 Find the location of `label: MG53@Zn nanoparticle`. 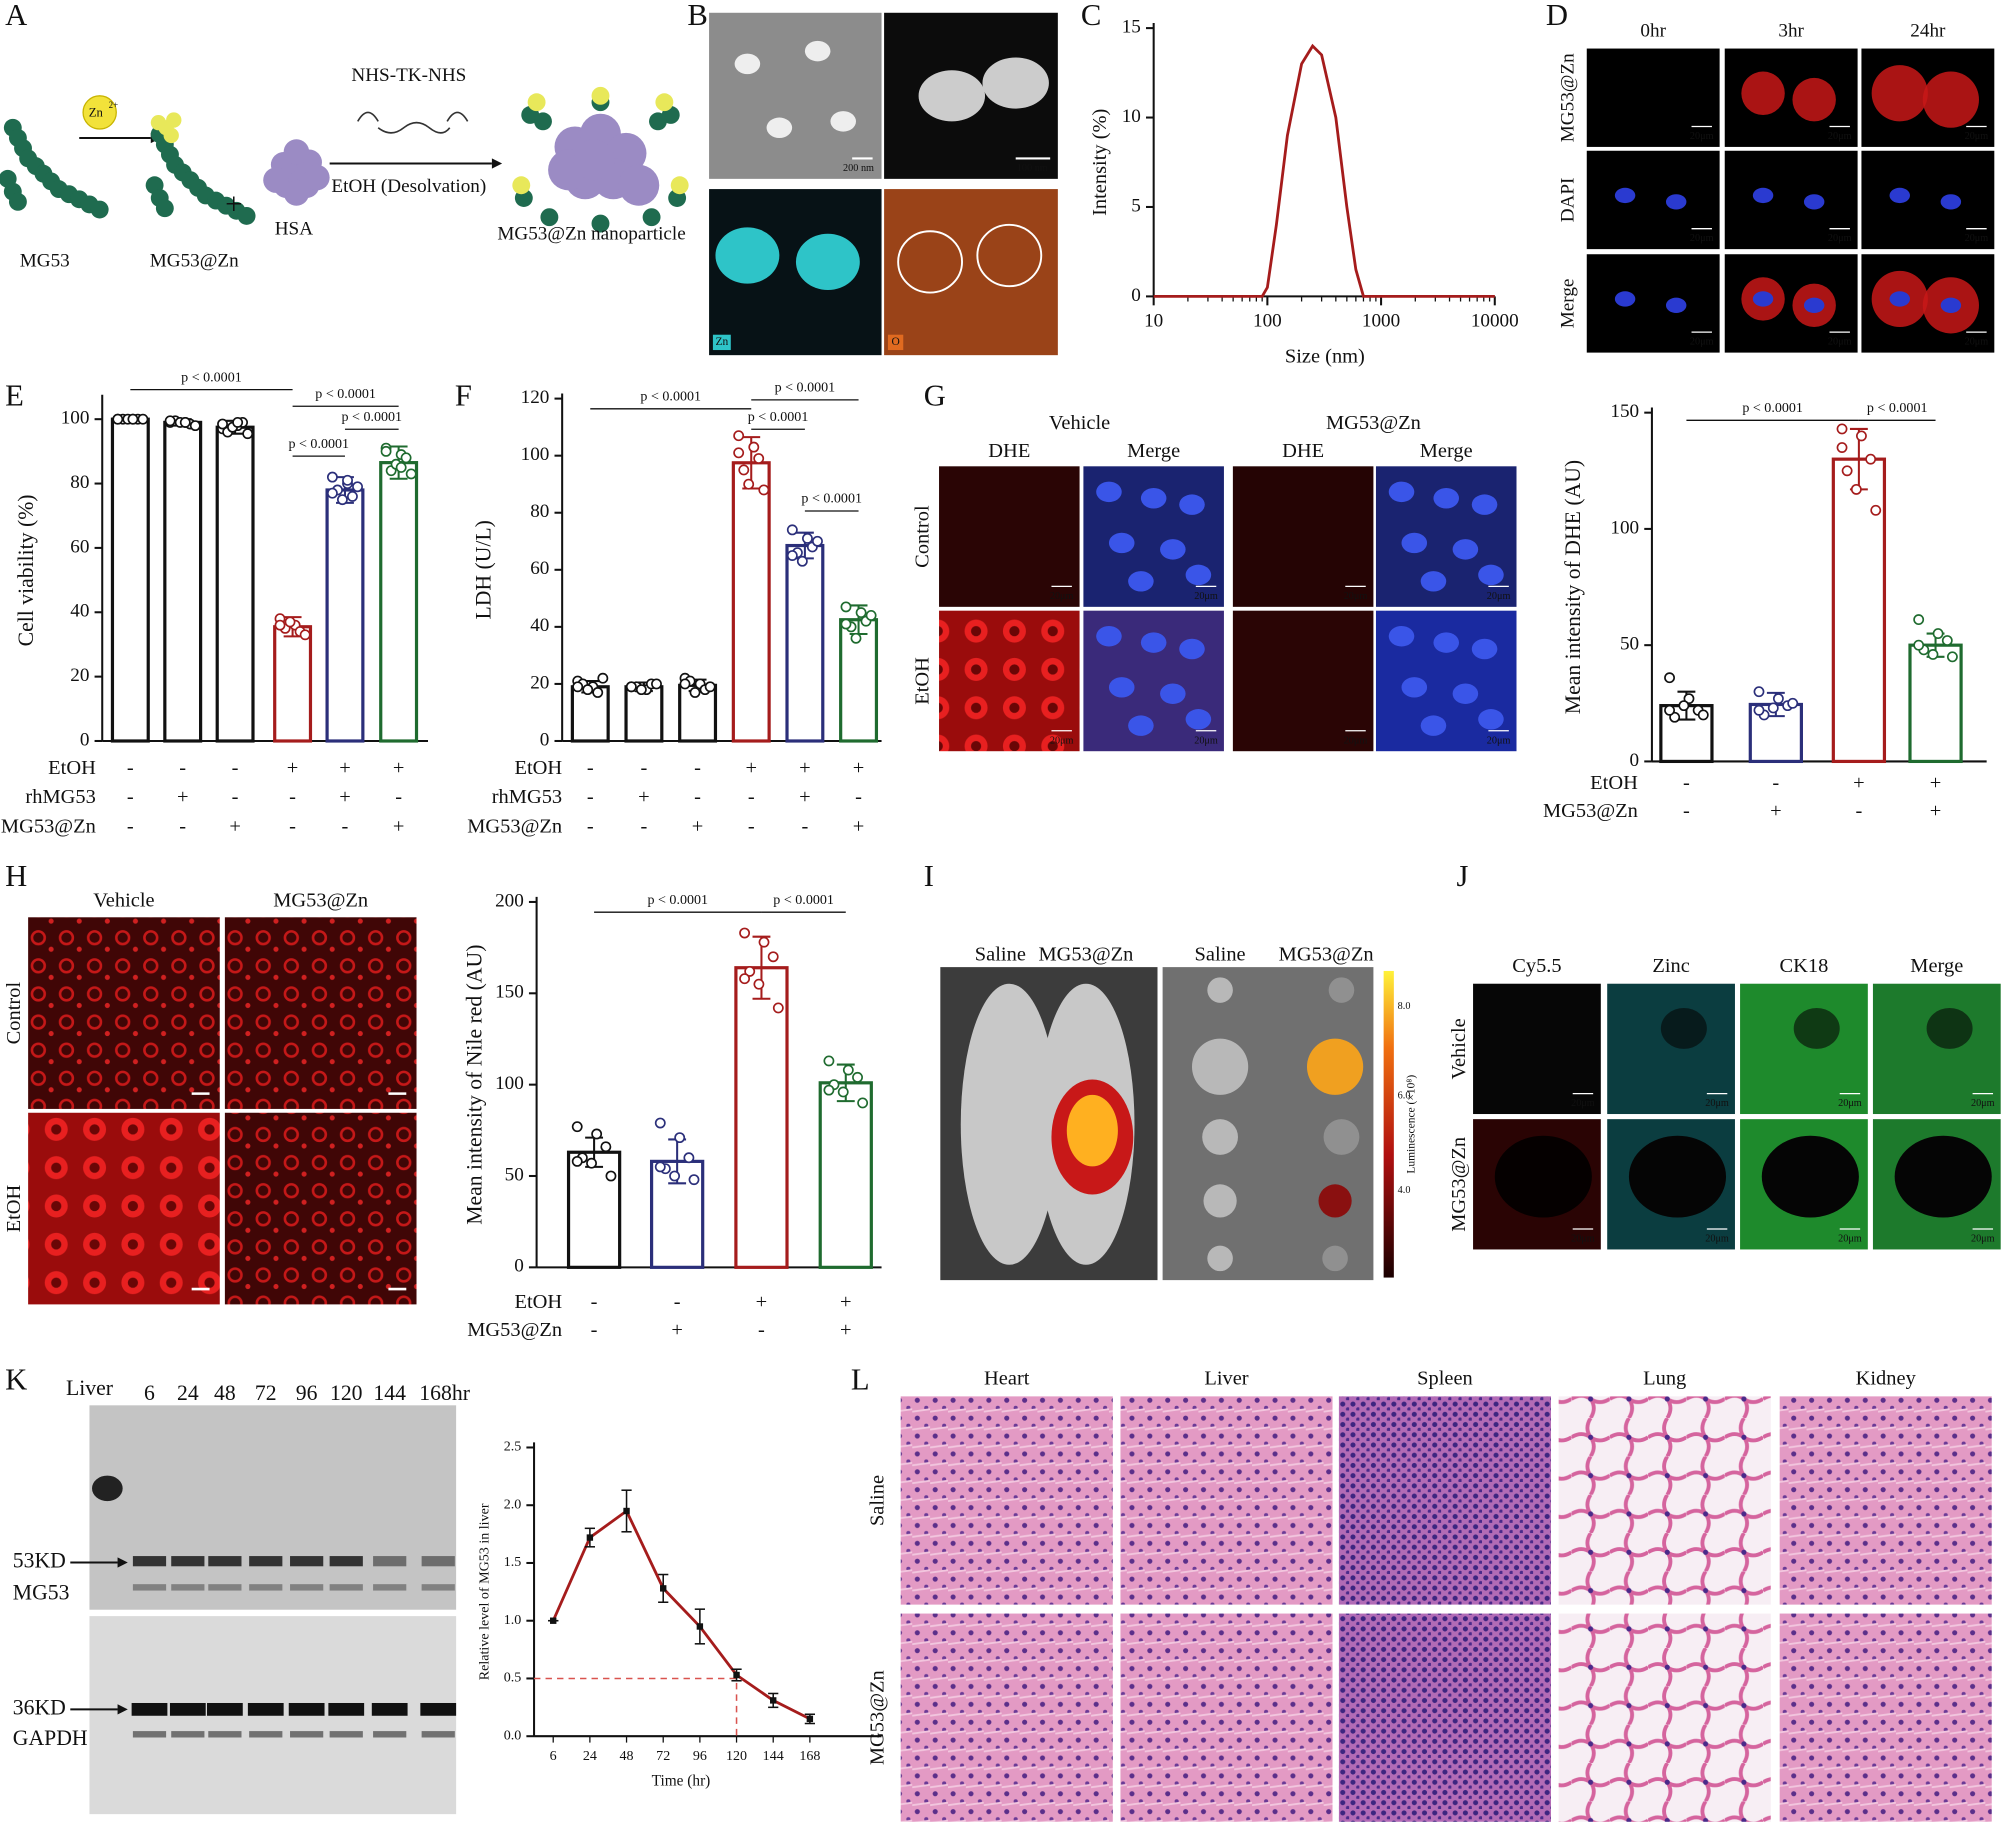

label: MG53@Zn nanoparticle is located at coordinates (591, 233).